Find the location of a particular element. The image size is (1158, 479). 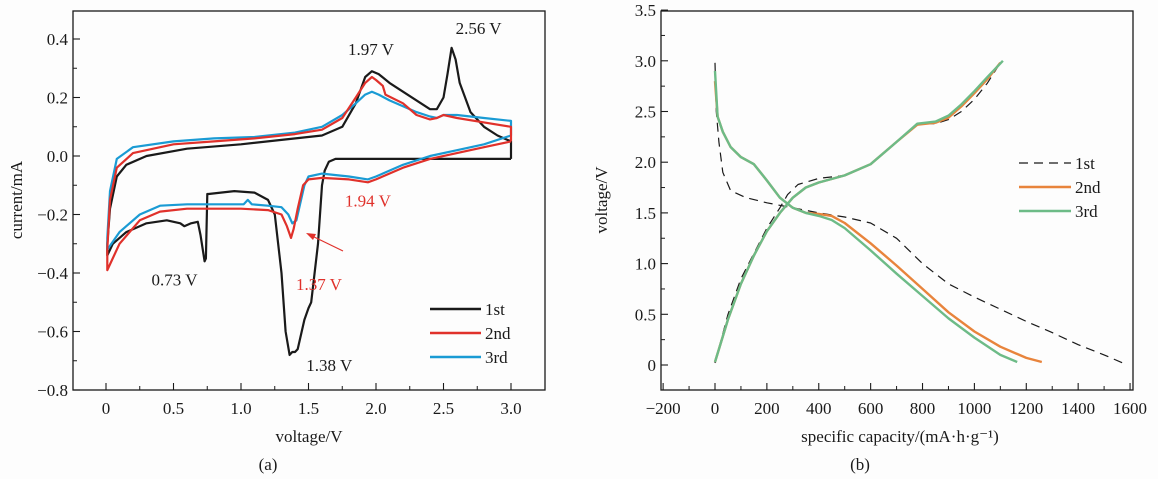

x-tick-label: 1.0 is located at coordinates (240, 408).